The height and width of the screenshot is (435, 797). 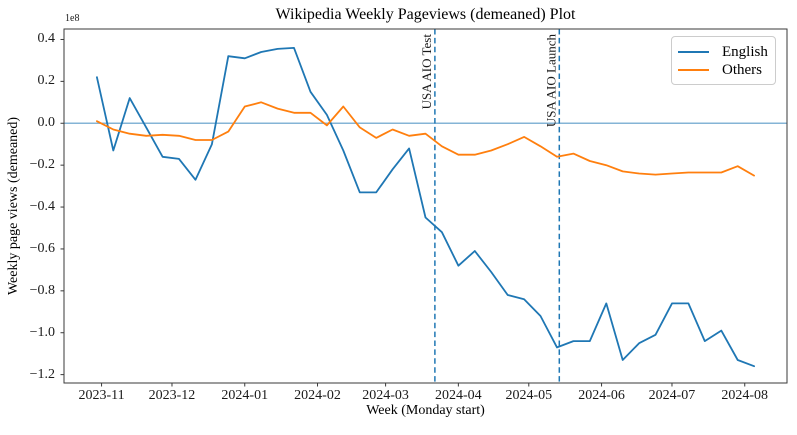 What do you see at coordinates (745, 52) in the screenshot?
I see `legend-label-english: English` at bounding box center [745, 52].